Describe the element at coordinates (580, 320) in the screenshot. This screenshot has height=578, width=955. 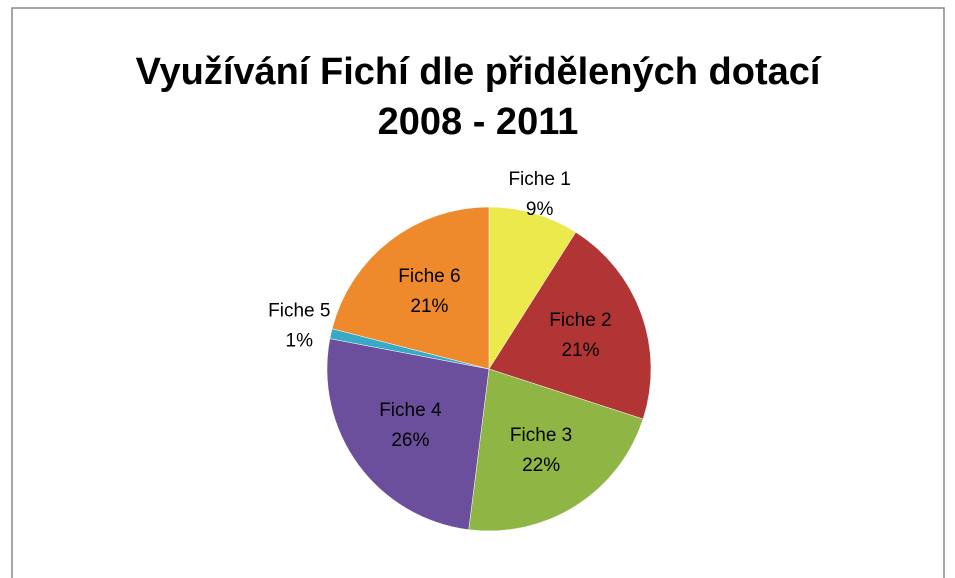
I see `slice-label: Fiche 2` at that location.